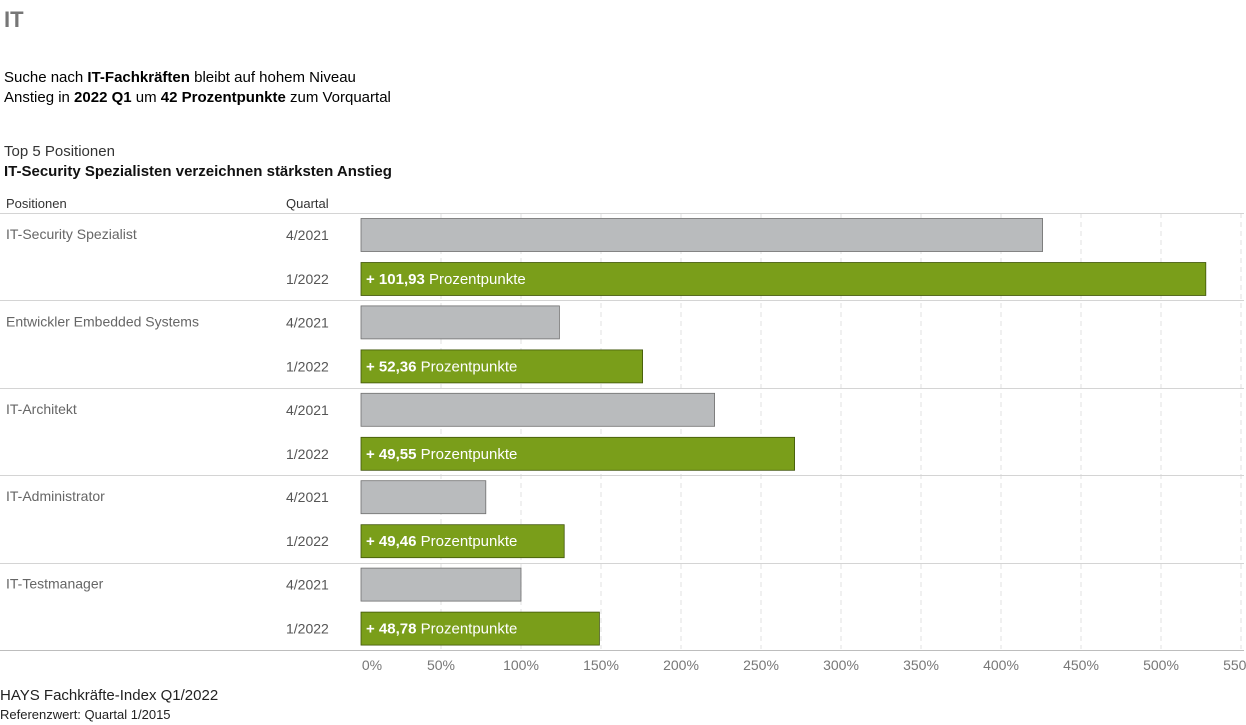  What do you see at coordinates (841, 665) in the screenshot?
I see `x-tick-label: 300%` at bounding box center [841, 665].